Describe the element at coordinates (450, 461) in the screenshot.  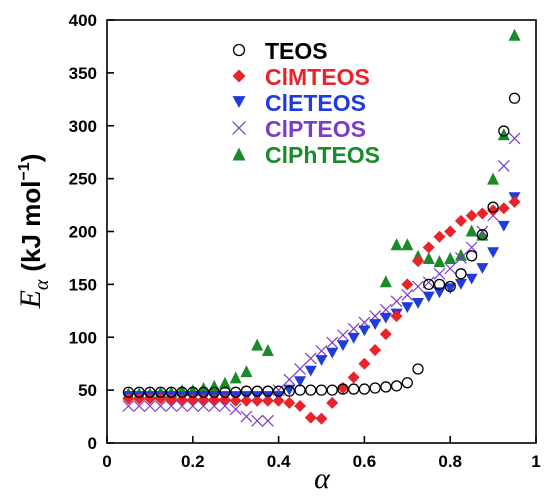
I see `x-tick-label: 0.8` at that location.